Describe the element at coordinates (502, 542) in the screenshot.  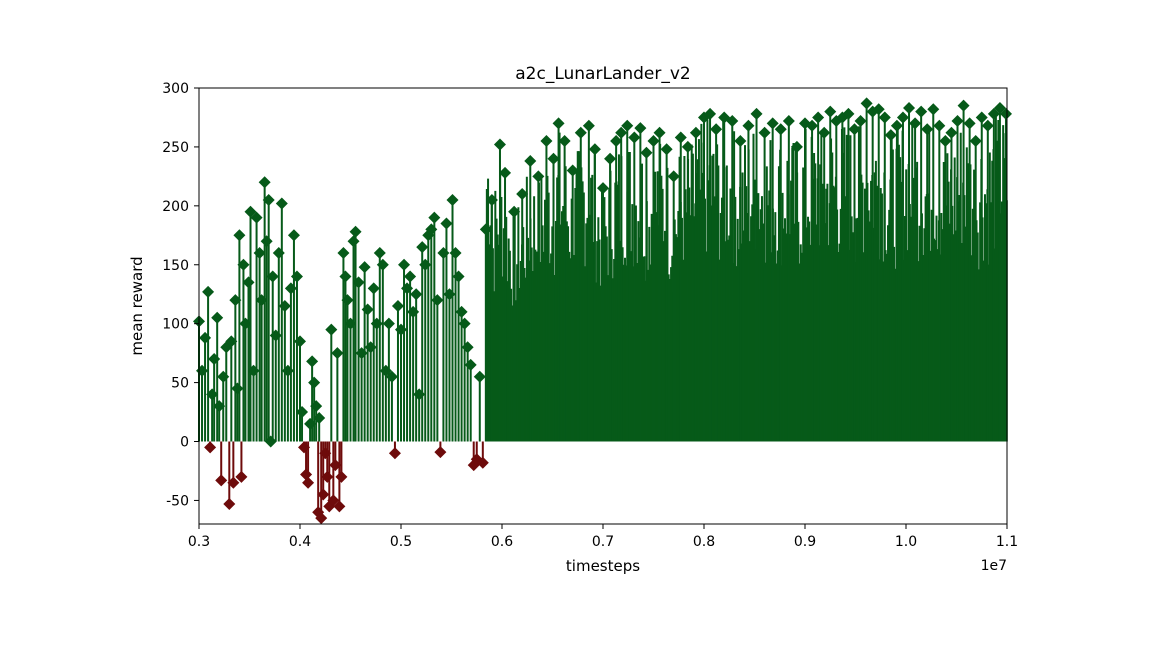
I see `x-tick-label: 0.6` at that location.